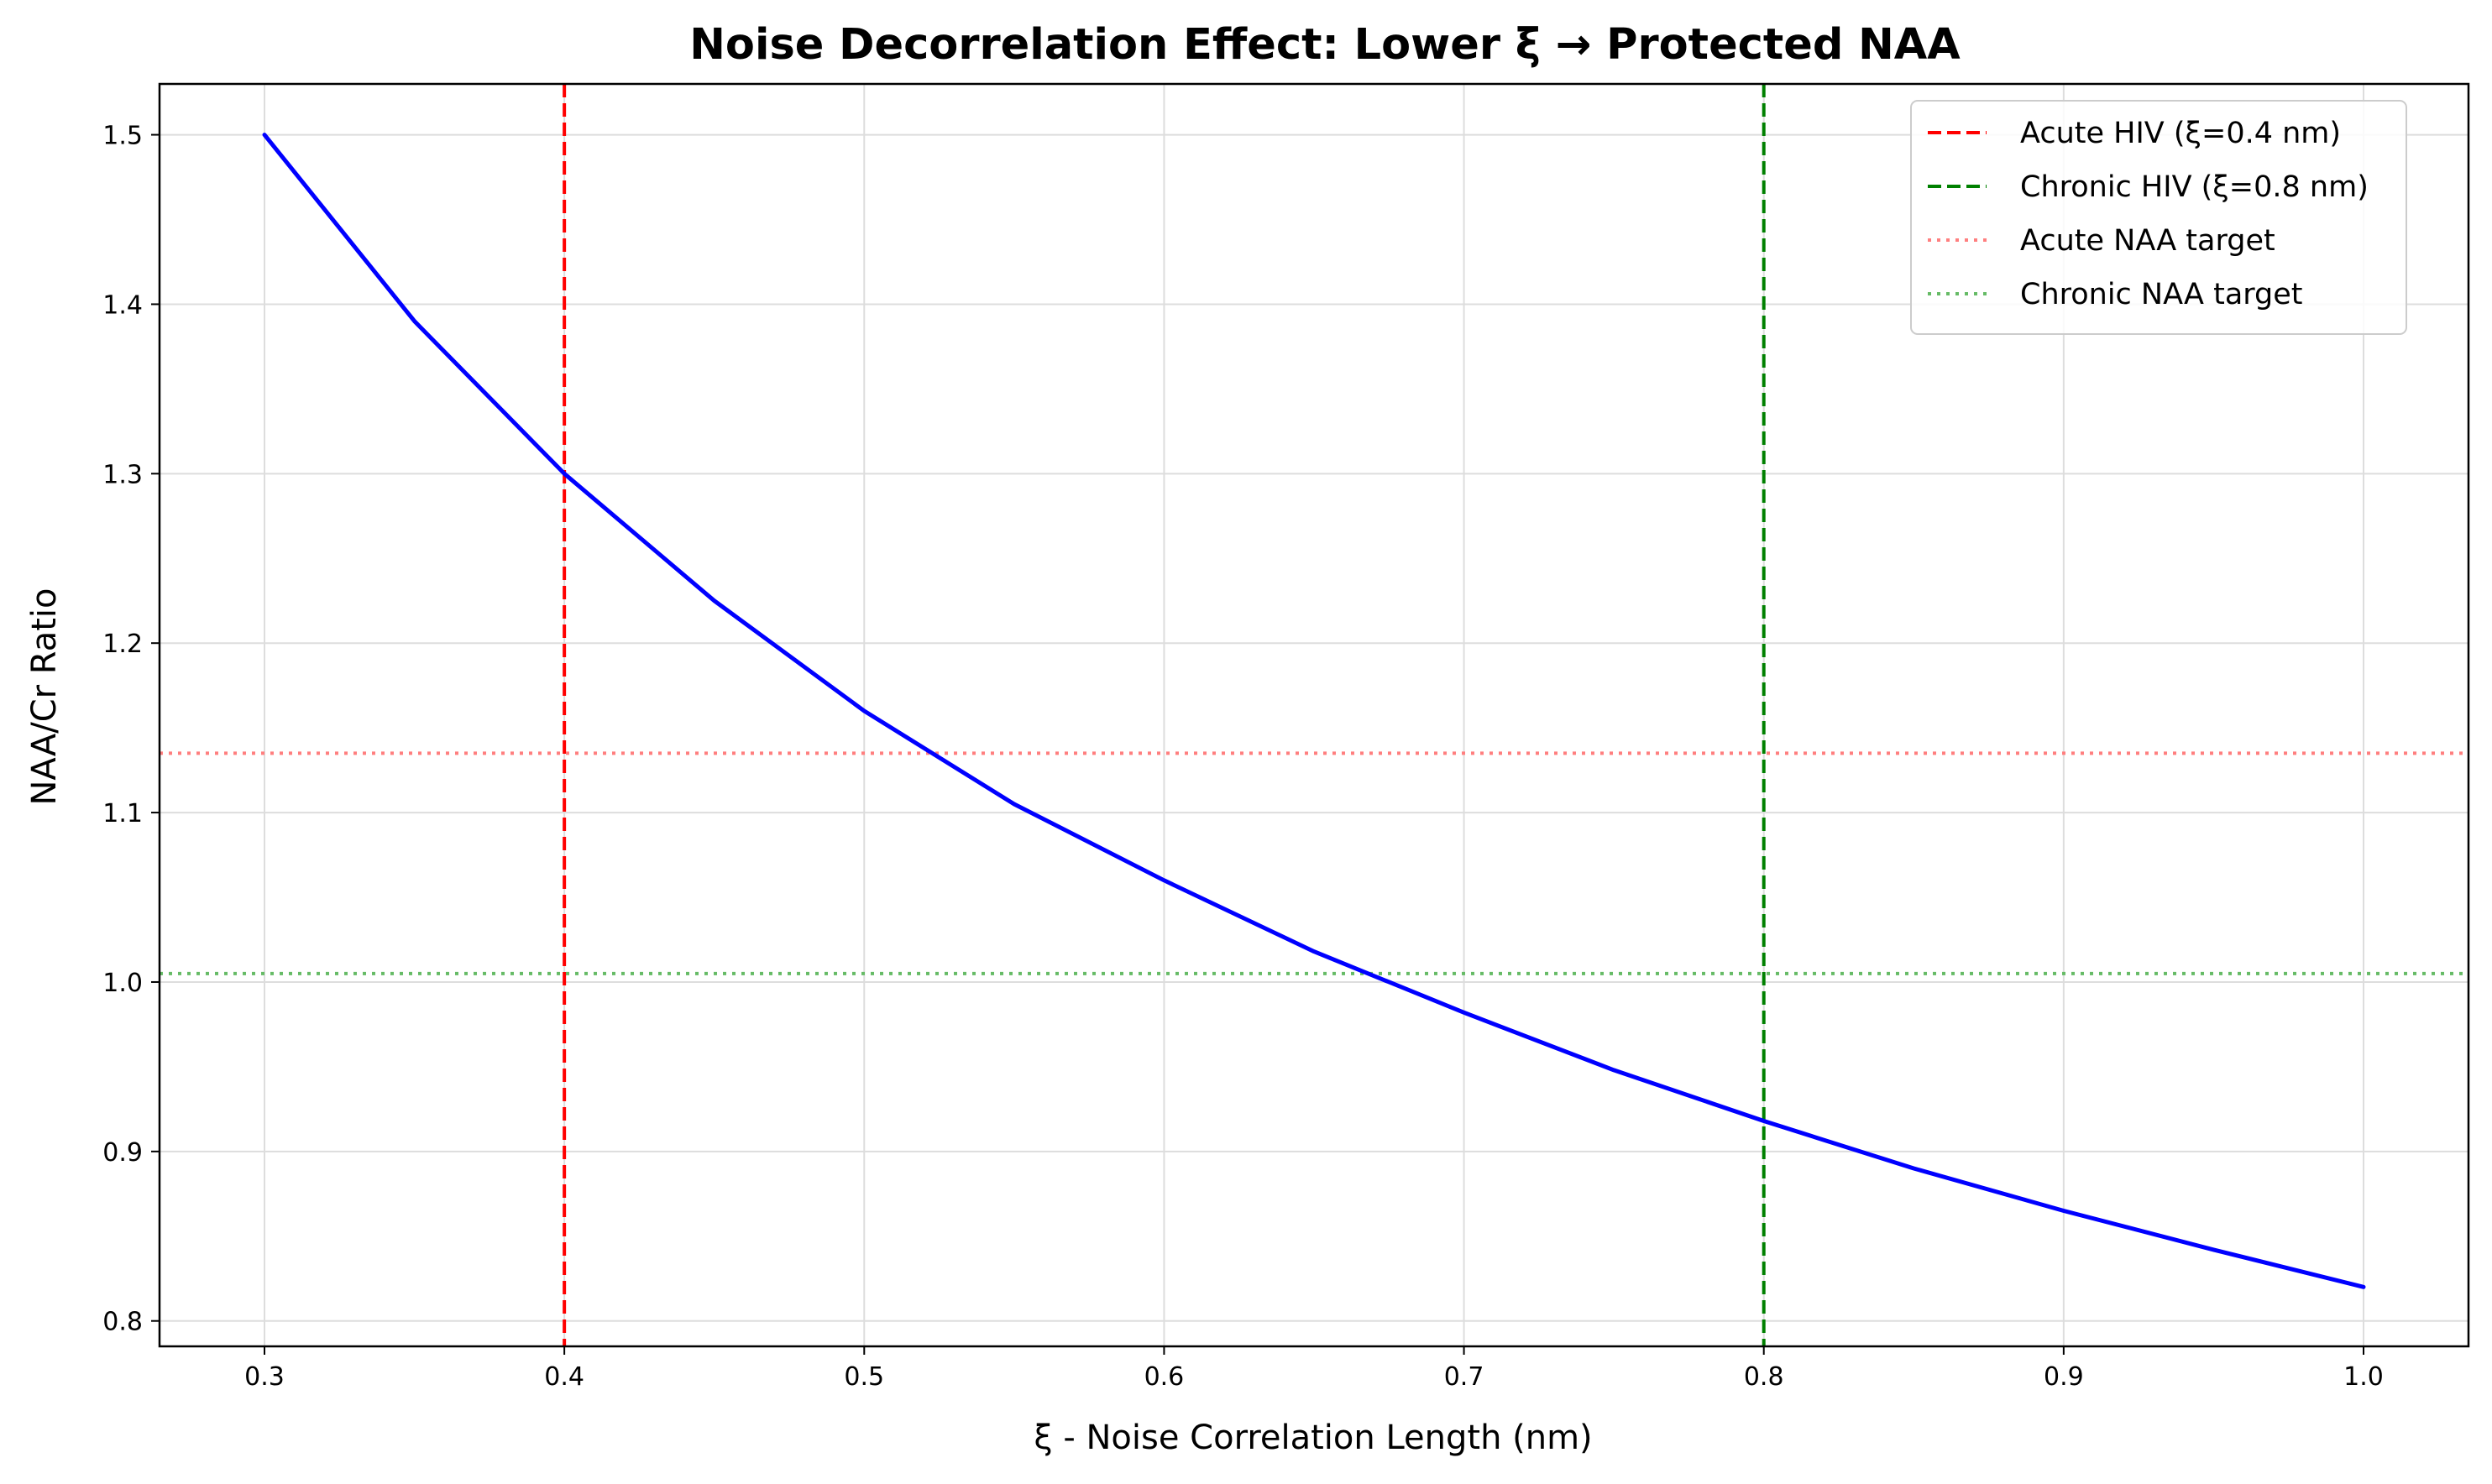  What do you see at coordinates (864, 1377) in the screenshot?
I see `x-tick-label: 0.5` at bounding box center [864, 1377].